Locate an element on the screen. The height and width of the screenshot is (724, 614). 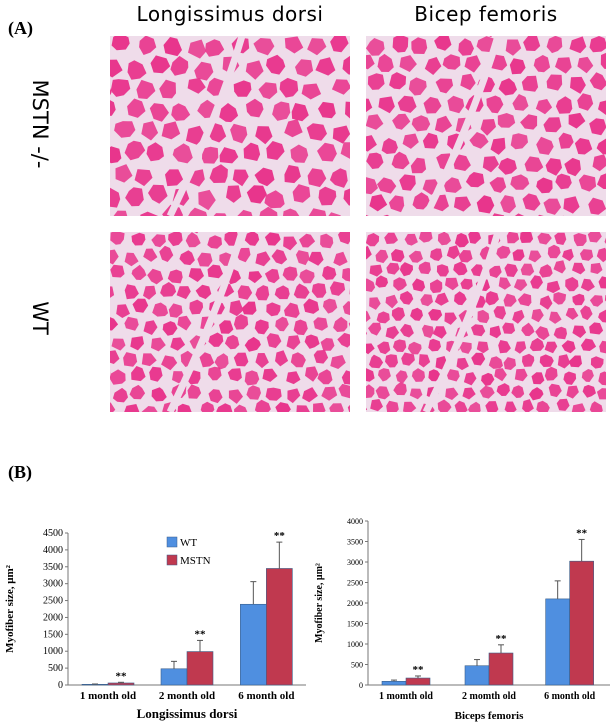
x-tick-label: 2 momth old is located at coordinates (489, 696).